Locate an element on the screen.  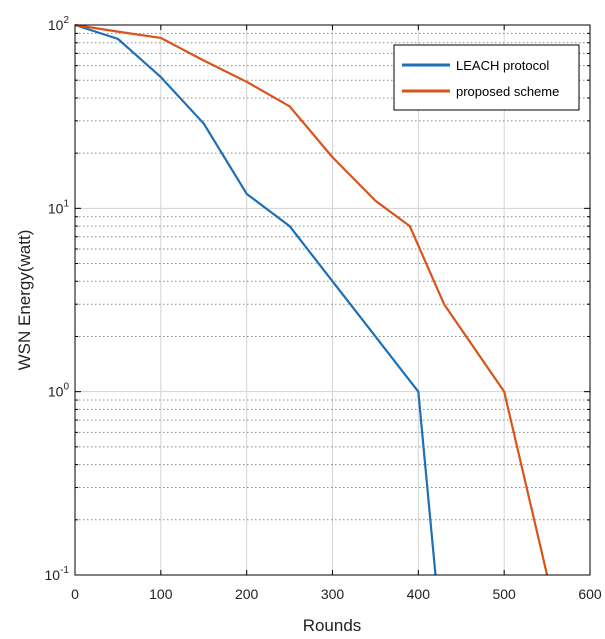
y-tick-labels: 10⁻¹ 10⁰ 10¹ 10² is located at coordinates (57, 299).